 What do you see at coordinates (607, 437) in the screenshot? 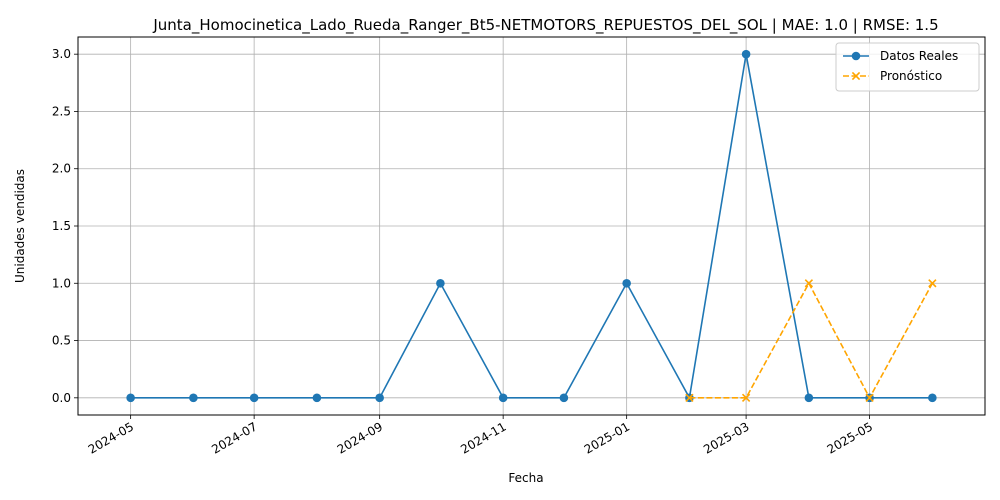
I see `x-tick-label: 2025-01` at bounding box center [607, 437].